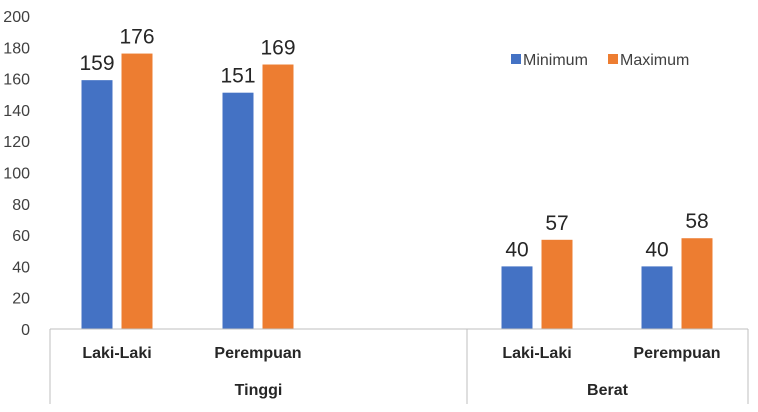  What do you see at coordinates (516, 59) in the screenshot?
I see `legend-swatch-minimum` at bounding box center [516, 59].